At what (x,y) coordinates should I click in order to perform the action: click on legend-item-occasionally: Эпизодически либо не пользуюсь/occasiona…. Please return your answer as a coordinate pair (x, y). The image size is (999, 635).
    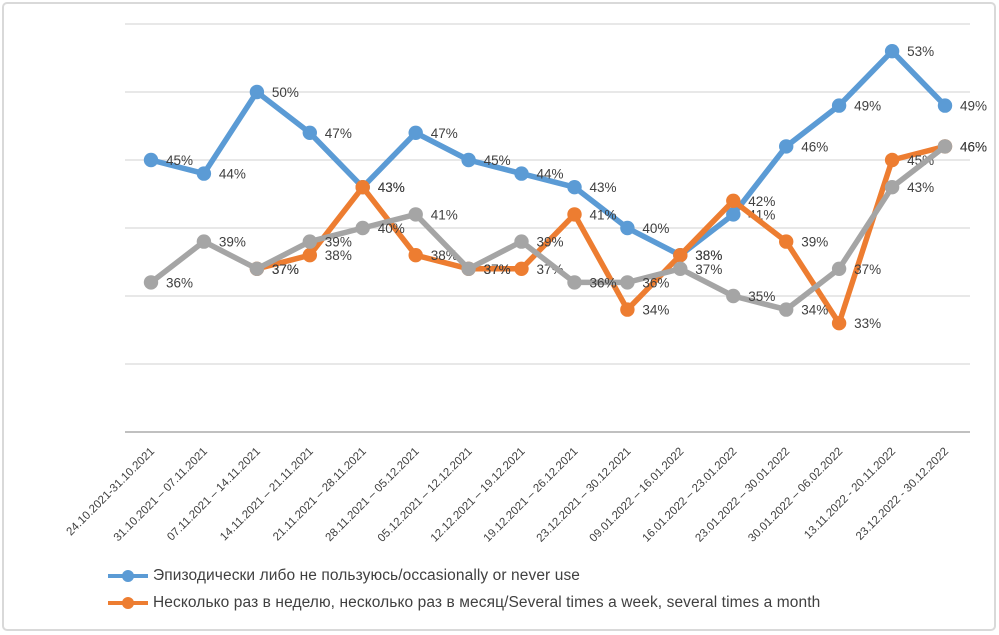
    Looking at the image, I should click on (464, 576).